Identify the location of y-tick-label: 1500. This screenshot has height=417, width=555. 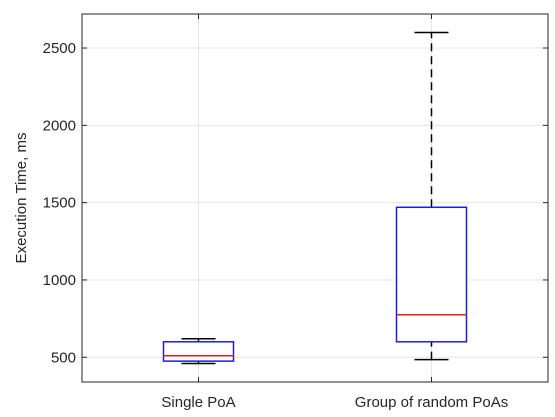
(59, 203).